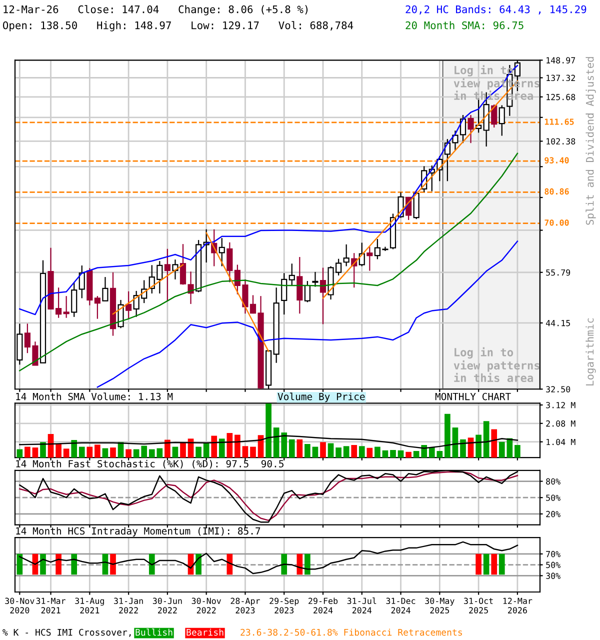  What do you see at coordinates (205, 632) in the screenshot?
I see `text: Bearish` at bounding box center [205, 632].